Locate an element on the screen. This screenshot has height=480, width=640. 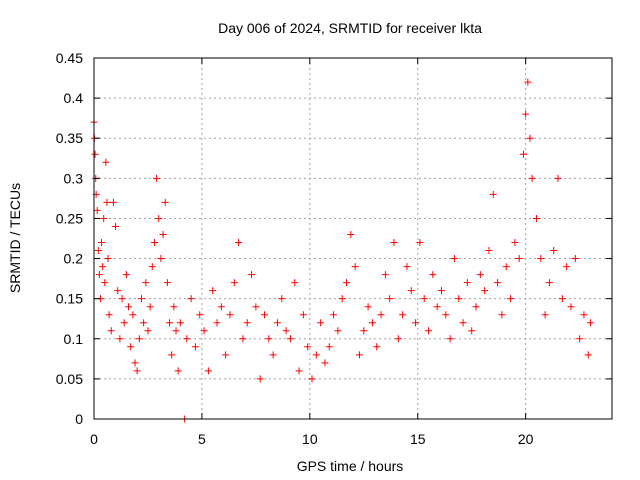
y-tick-label: 0.35 is located at coordinates (69, 138).